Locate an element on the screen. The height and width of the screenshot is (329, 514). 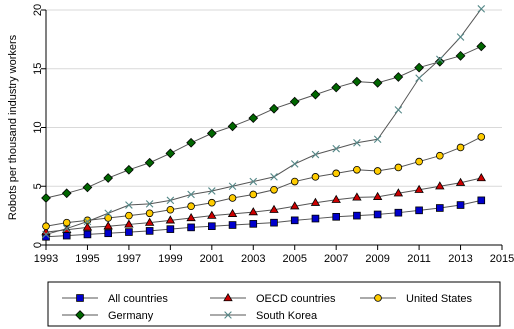
series-line-oecd-countries is located at coordinates (263, 205).